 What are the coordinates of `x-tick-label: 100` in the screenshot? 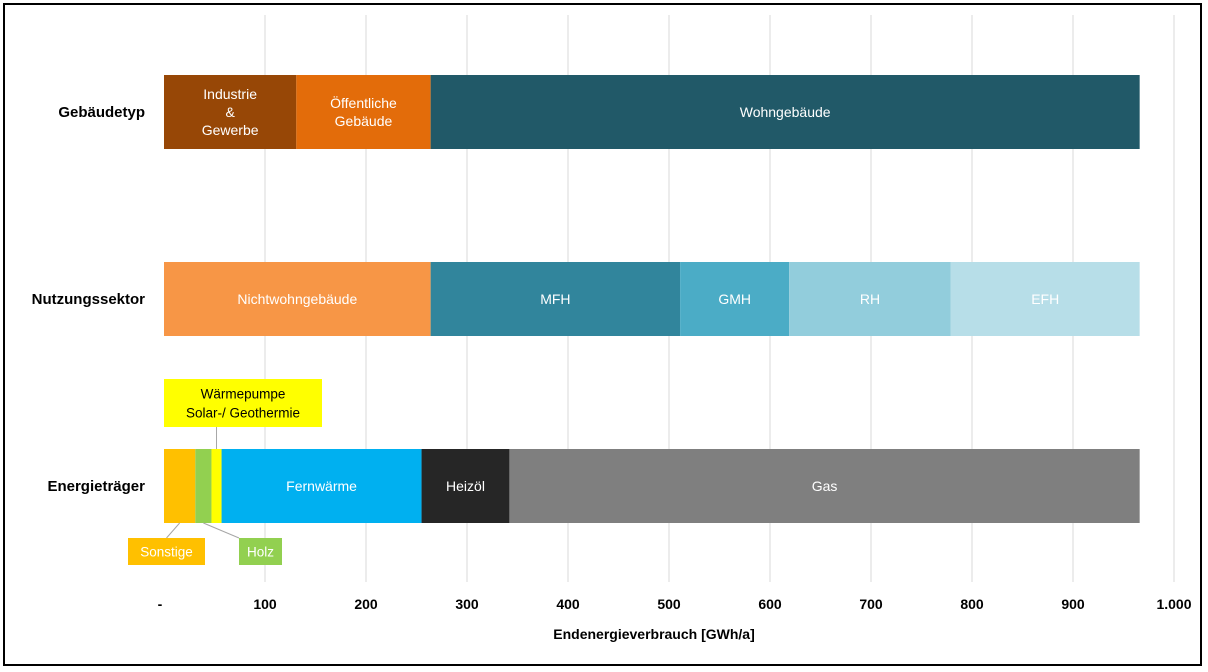 It's located at (265, 604).